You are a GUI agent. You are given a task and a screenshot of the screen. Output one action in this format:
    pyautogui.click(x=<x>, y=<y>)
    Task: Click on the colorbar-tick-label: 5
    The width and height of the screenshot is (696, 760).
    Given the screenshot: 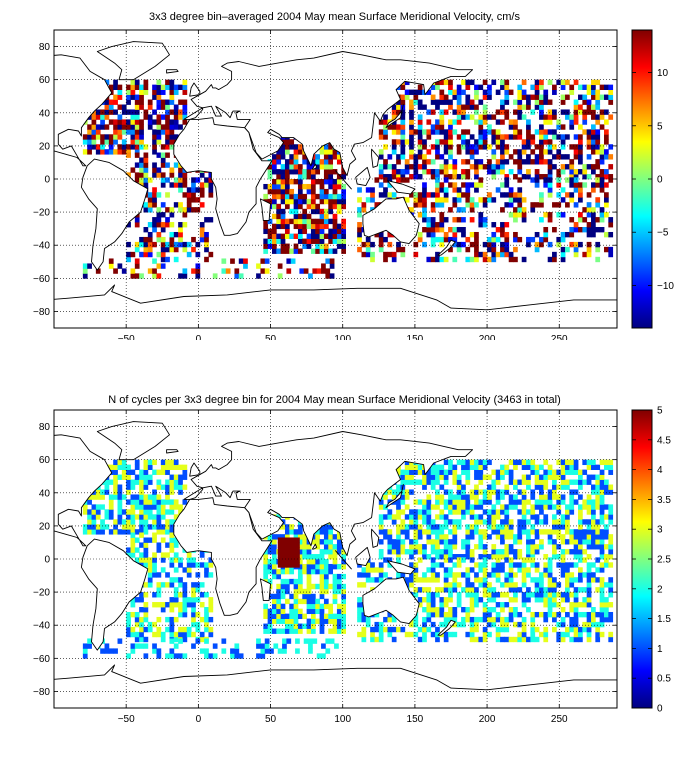 What is the action you would take?
    pyautogui.click(x=660, y=126)
    